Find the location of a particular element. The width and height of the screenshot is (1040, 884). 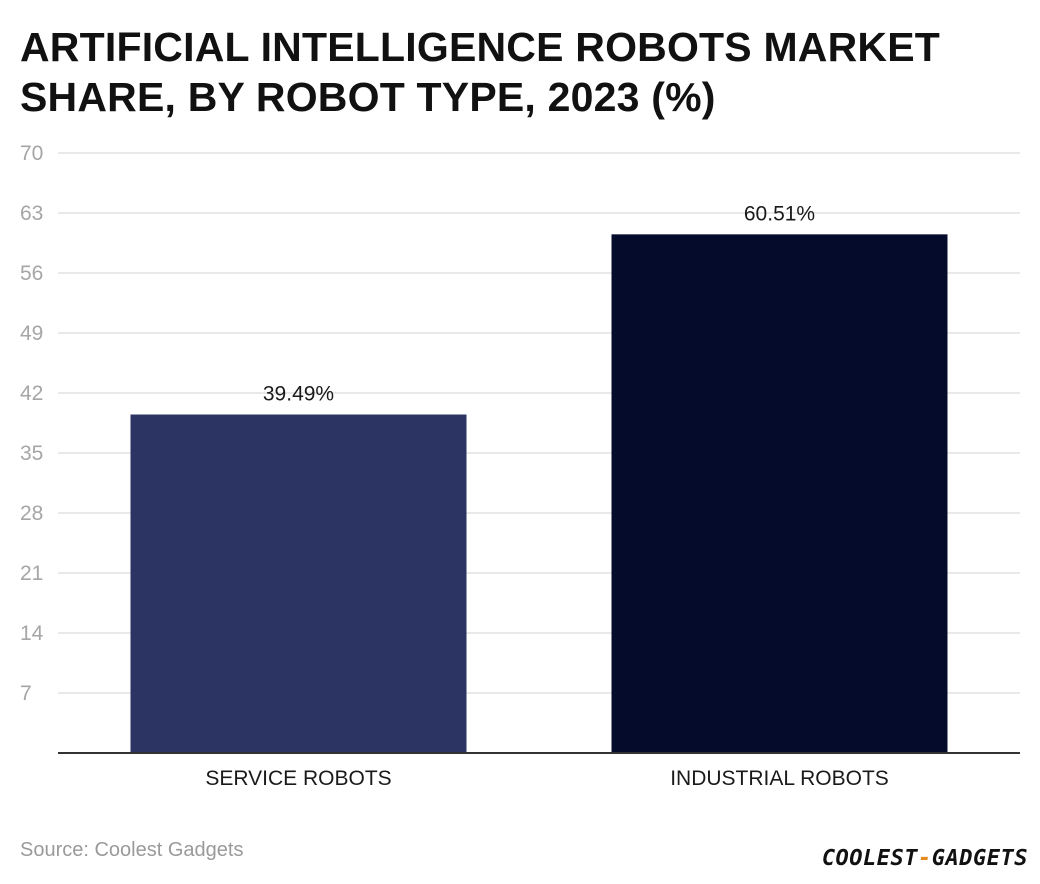

data-label: 39.49% is located at coordinates (298, 394).